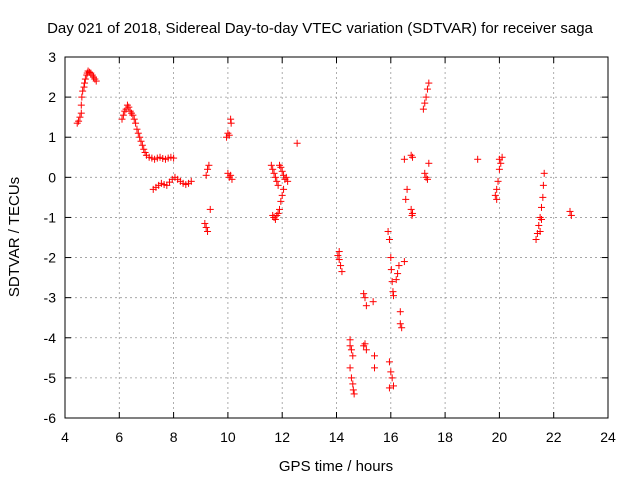 The image size is (640, 480). What do you see at coordinates (391, 437) in the screenshot?
I see `x-tick-label: 16` at bounding box center [391, 437].